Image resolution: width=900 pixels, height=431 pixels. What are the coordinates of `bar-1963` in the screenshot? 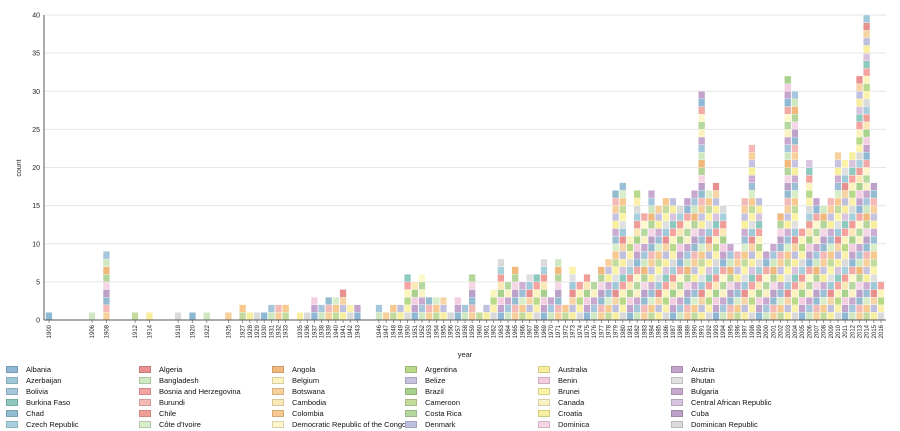 It's located at (501, 289).